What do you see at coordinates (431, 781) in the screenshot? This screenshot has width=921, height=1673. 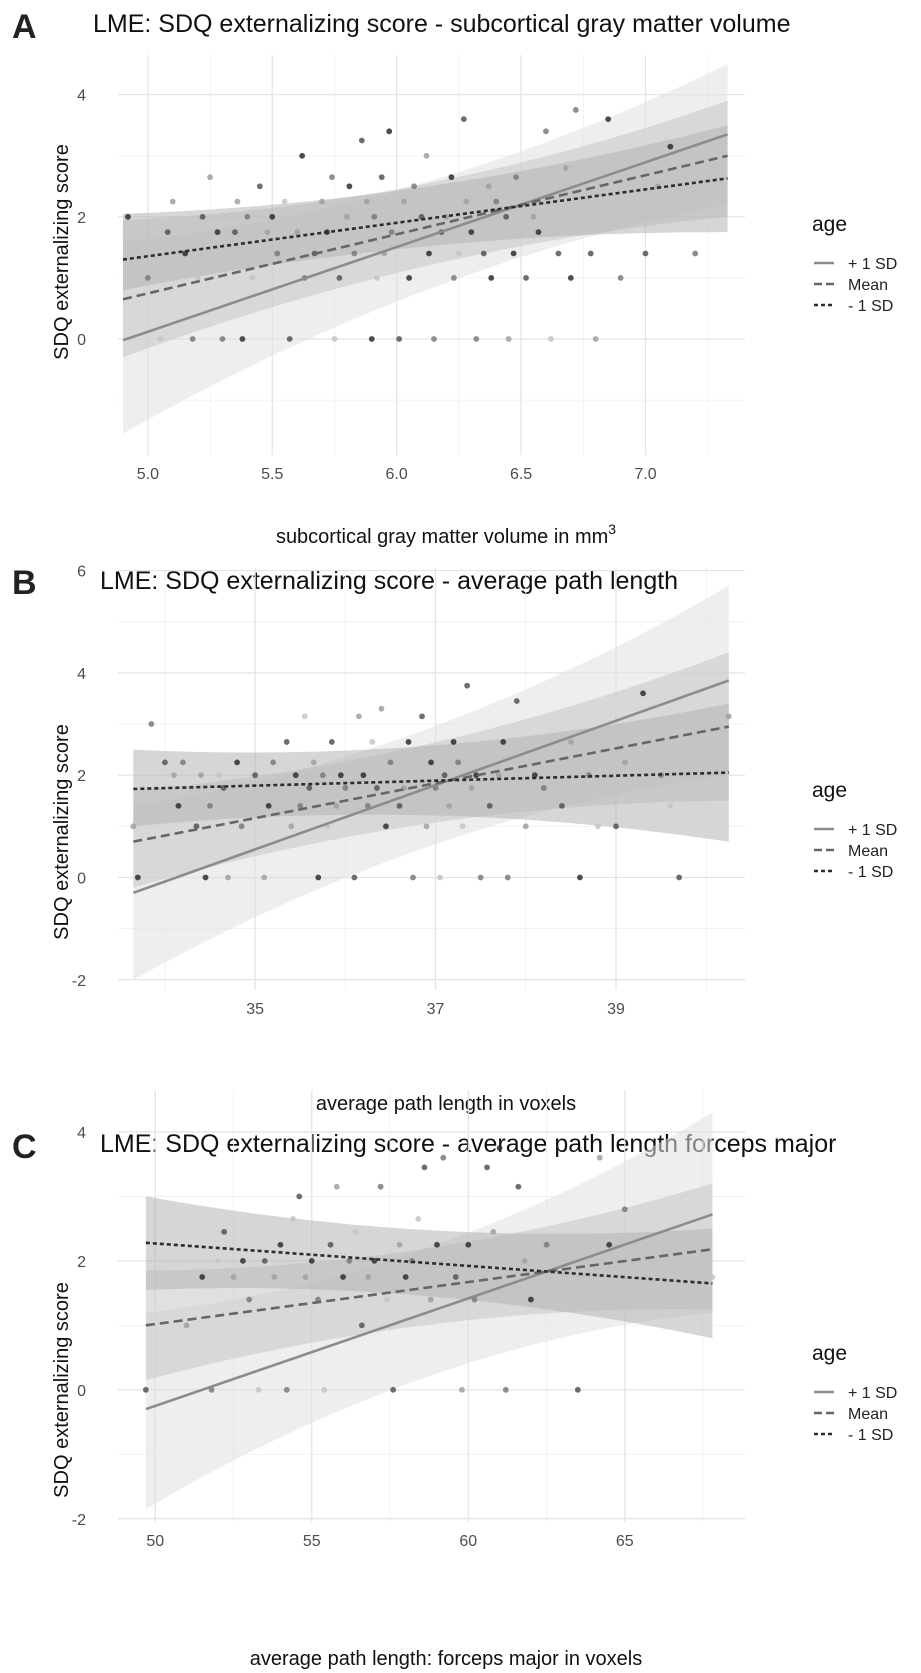 I see `regression-line-minus-1sd-b` at bounding box center [431, 781].